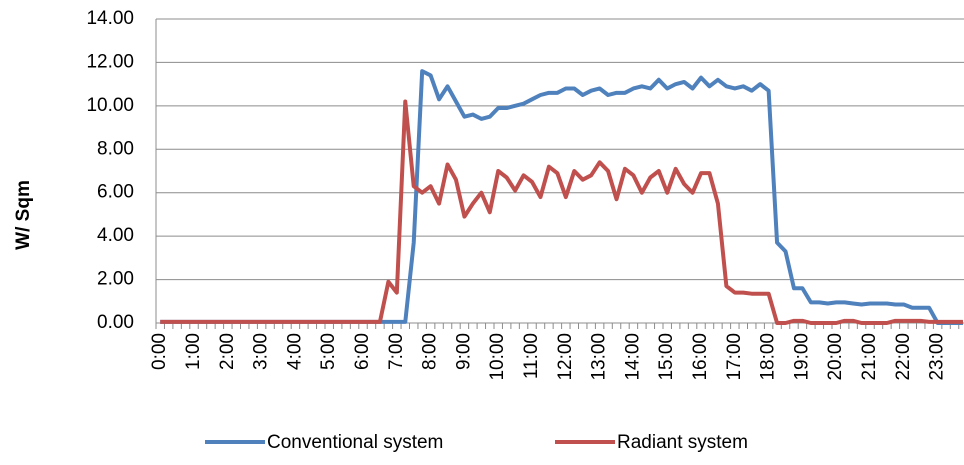 Image resolution: width=964 pixels, height=465 pixels. What do you see at coordinates (362, 351) in the screenshot?
I see `x-tick-label: 6:00` at bounding box center [362, 351].